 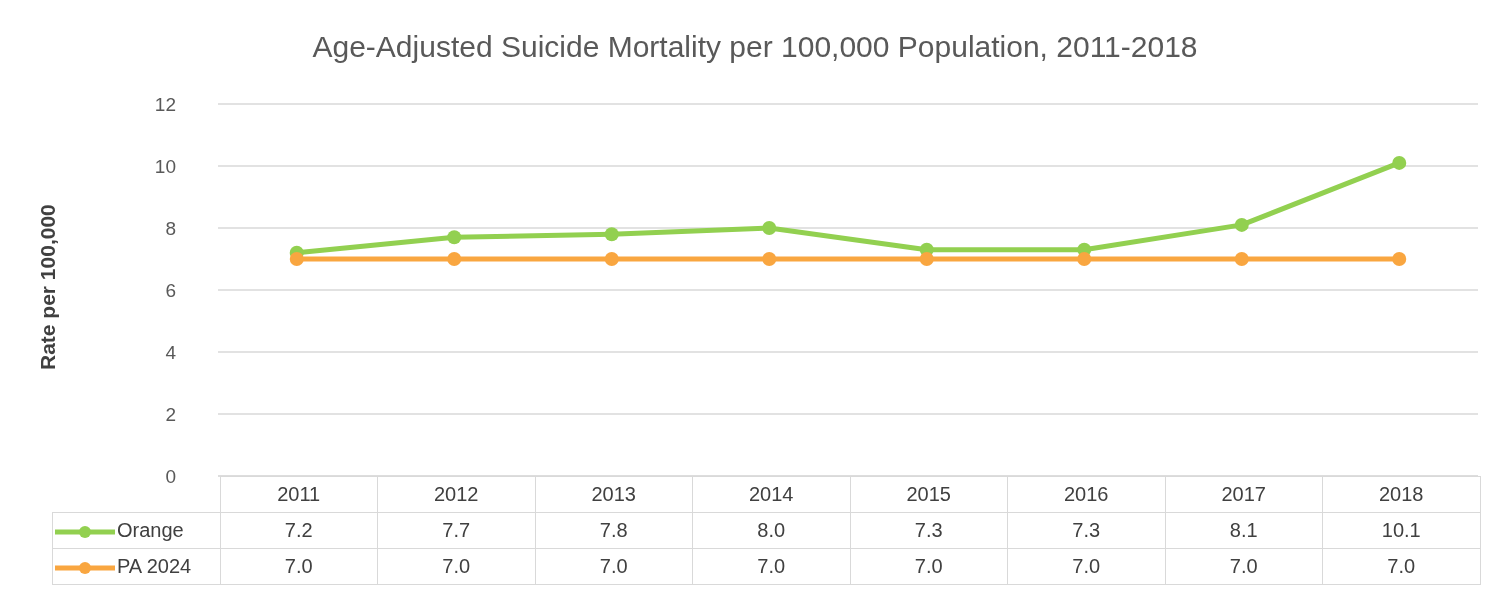 What do you see at coordinates (929, 494) in the screenshot?
I see `x-tick-label: 2015` at bounding box center [929, 494].